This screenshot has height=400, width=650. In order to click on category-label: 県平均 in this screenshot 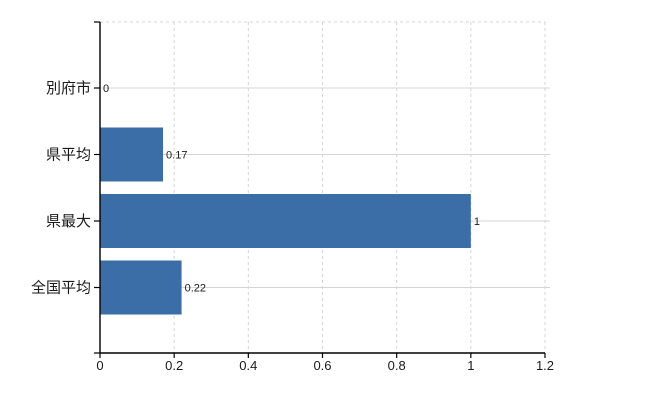, I will do `click(68, 155)`.